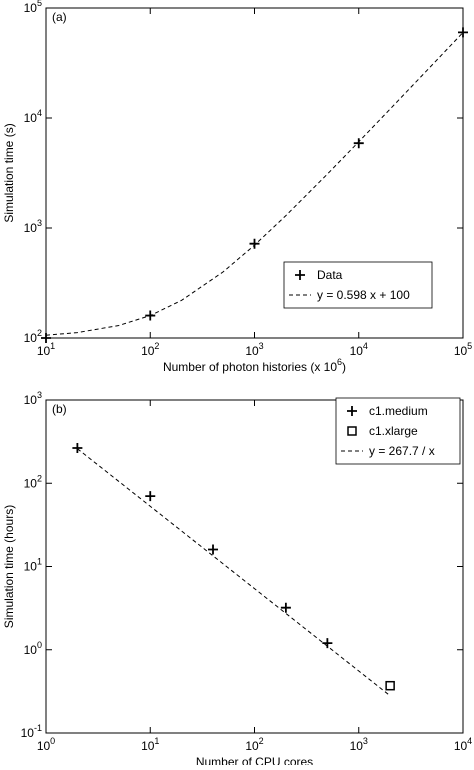 The height and width of the screenshot is (770, 474). What do you see at coordinates (52, 741) in the screenshot?
I see `x-tick-label-exp: 0` at bounding box center [52, 741].